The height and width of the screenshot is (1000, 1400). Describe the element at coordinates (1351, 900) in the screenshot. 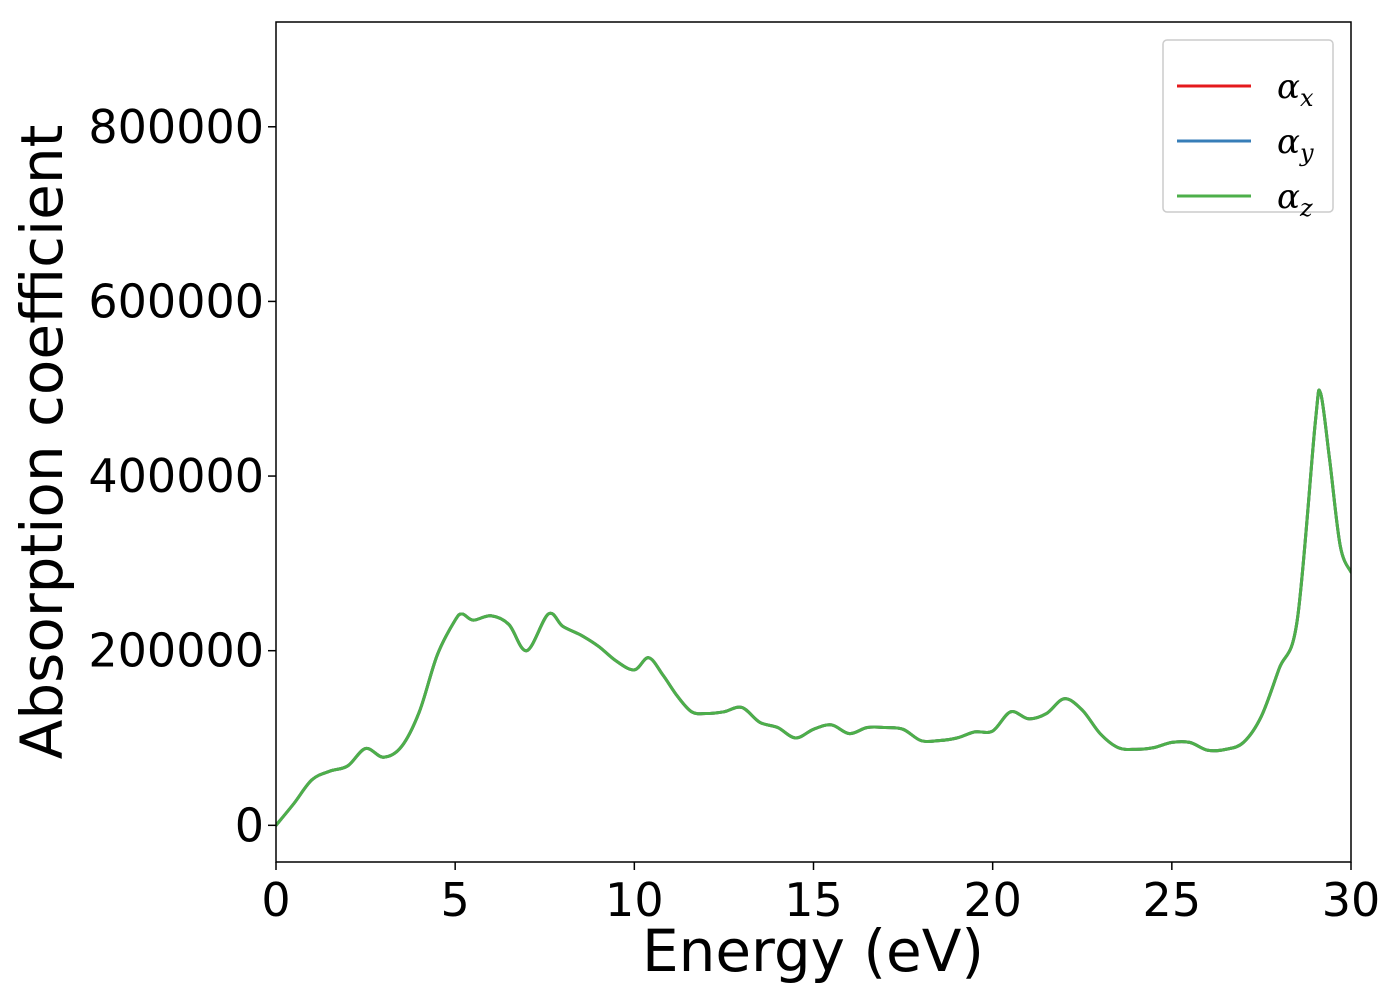

I see `x-tick-label: 30` at that location.